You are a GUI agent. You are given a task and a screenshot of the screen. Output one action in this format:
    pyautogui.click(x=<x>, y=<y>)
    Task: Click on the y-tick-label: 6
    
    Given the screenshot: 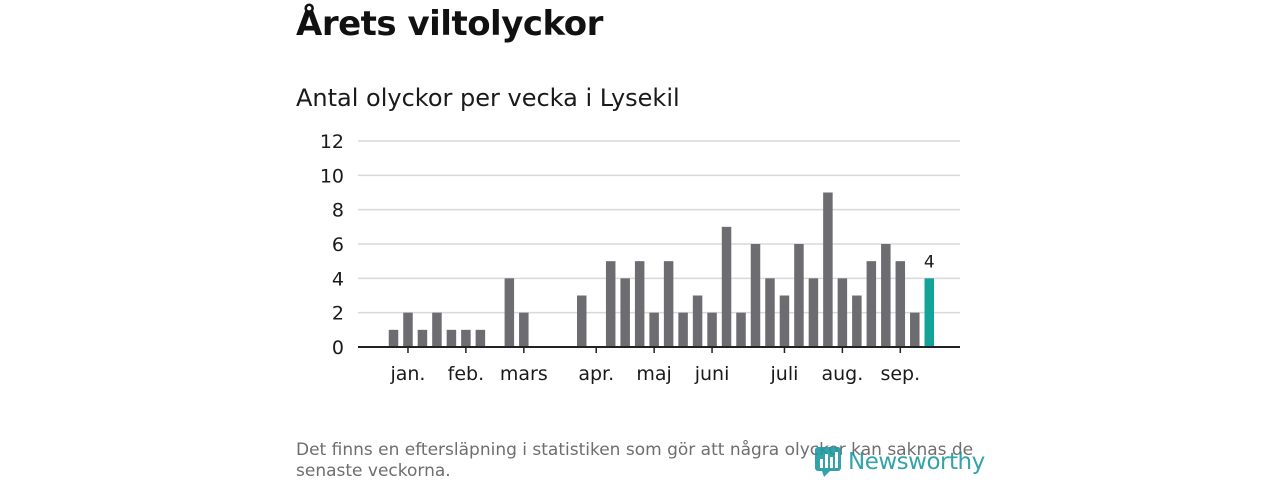 What is the action you would take?
    pyautogui.click(x=338, y=245)
    